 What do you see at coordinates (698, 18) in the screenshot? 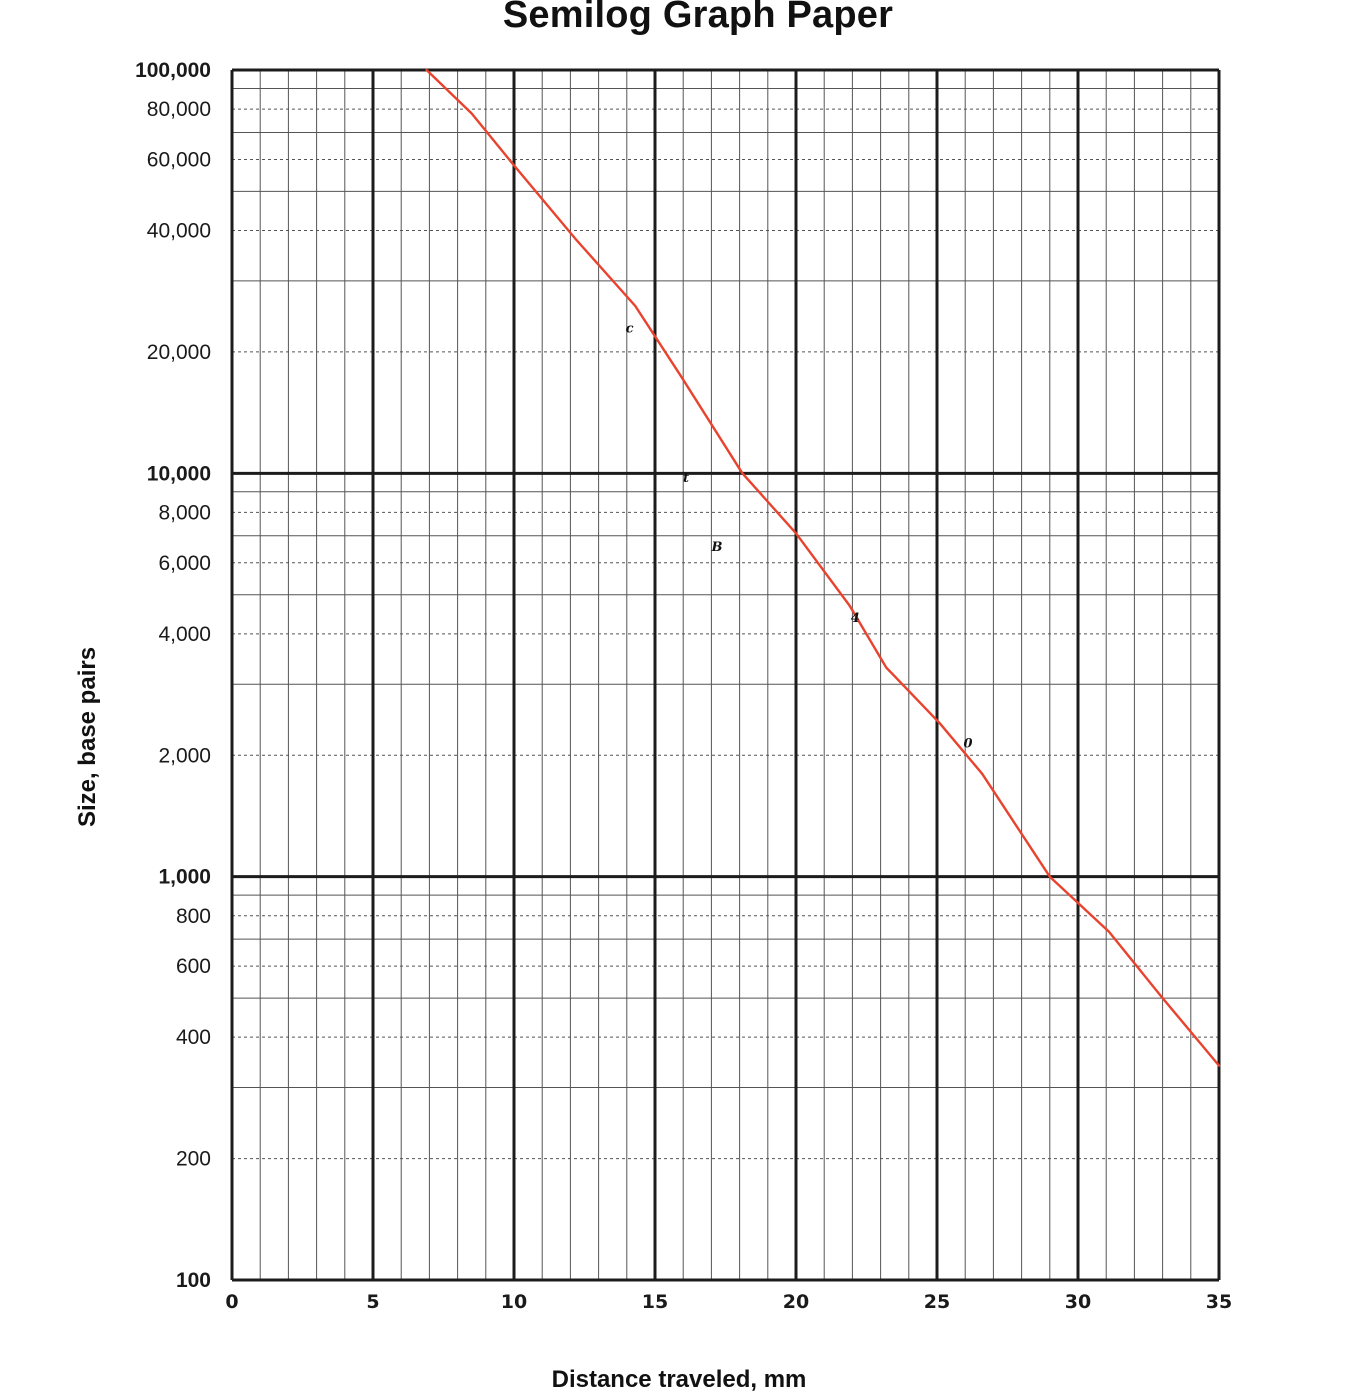
I see `chart-title: Semilog Graph Paper` at bounding box center [698, 18].